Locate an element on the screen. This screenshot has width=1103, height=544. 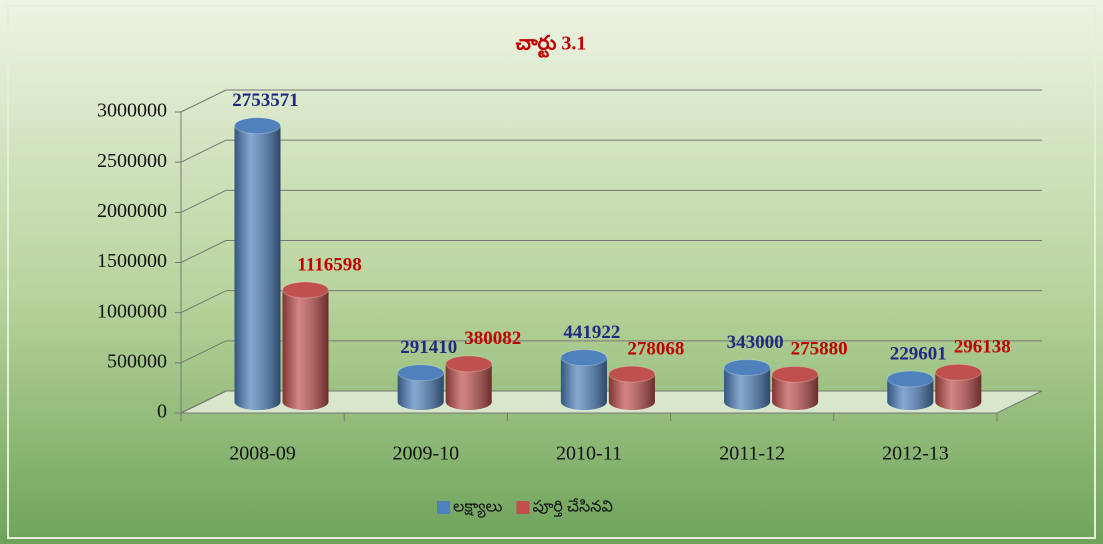
x-tick-label: 2009-10 is located at coordinates (425, 454).